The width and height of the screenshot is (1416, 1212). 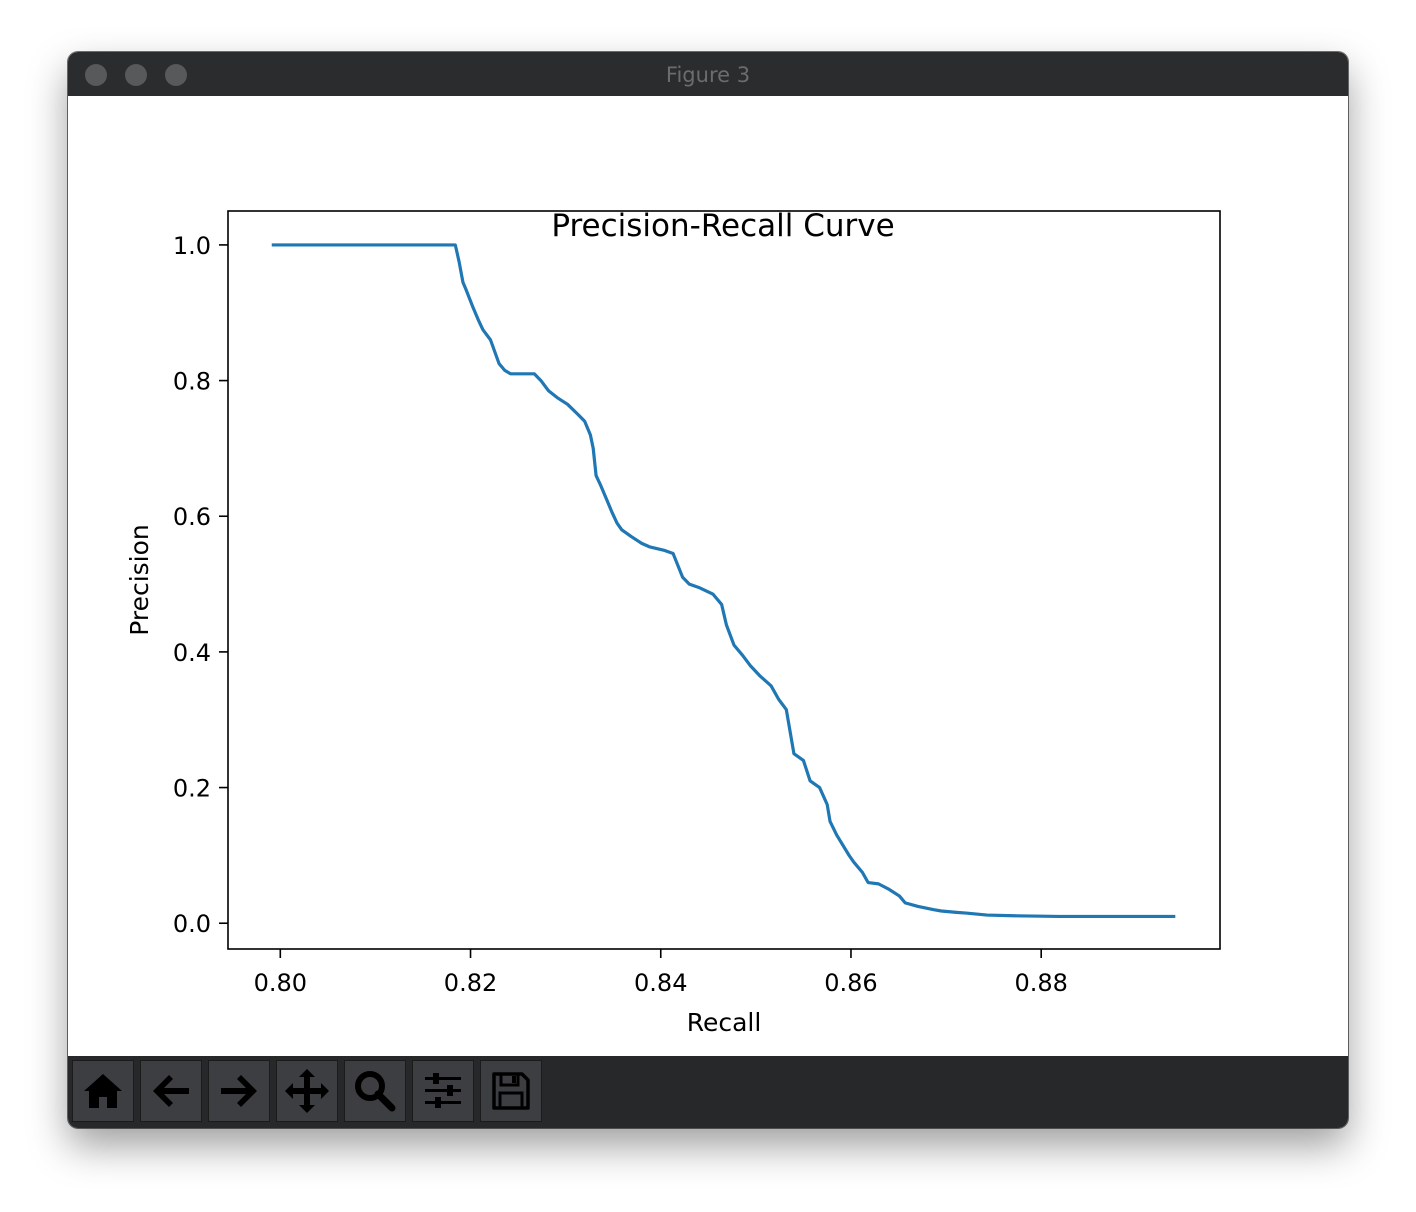 I want to click on title-bar: Figure 3, so click(x=708, y=74).